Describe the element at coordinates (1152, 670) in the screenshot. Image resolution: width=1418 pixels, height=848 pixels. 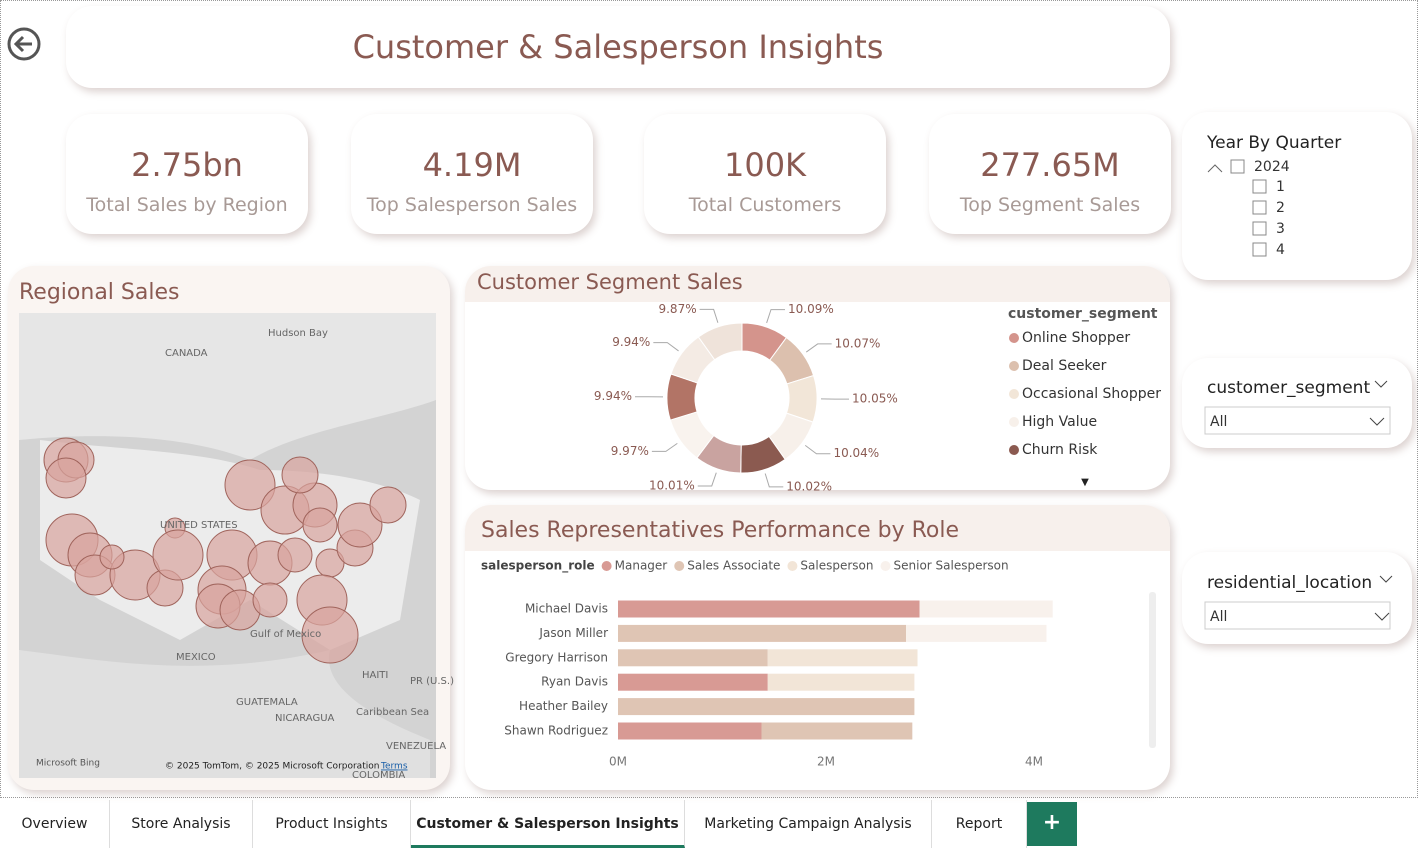
I see `scrollbar` at that location.